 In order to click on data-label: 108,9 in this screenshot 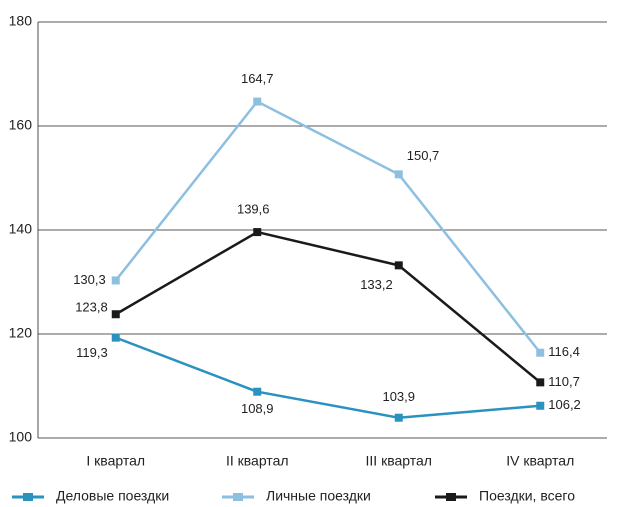, I will do `click(257, 408)`.